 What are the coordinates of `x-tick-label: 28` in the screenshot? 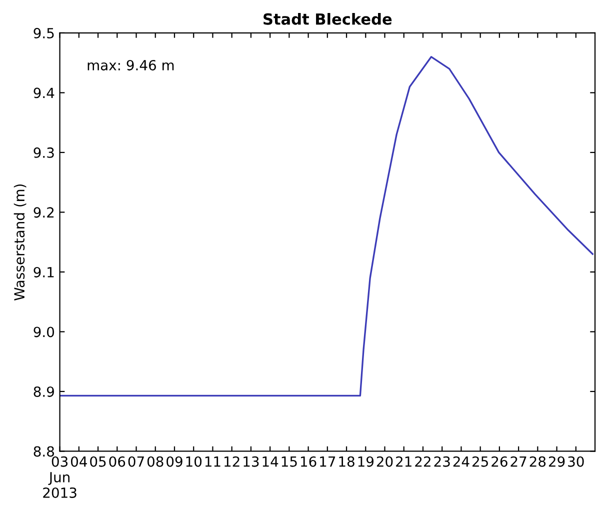 It's located at (538, 461).